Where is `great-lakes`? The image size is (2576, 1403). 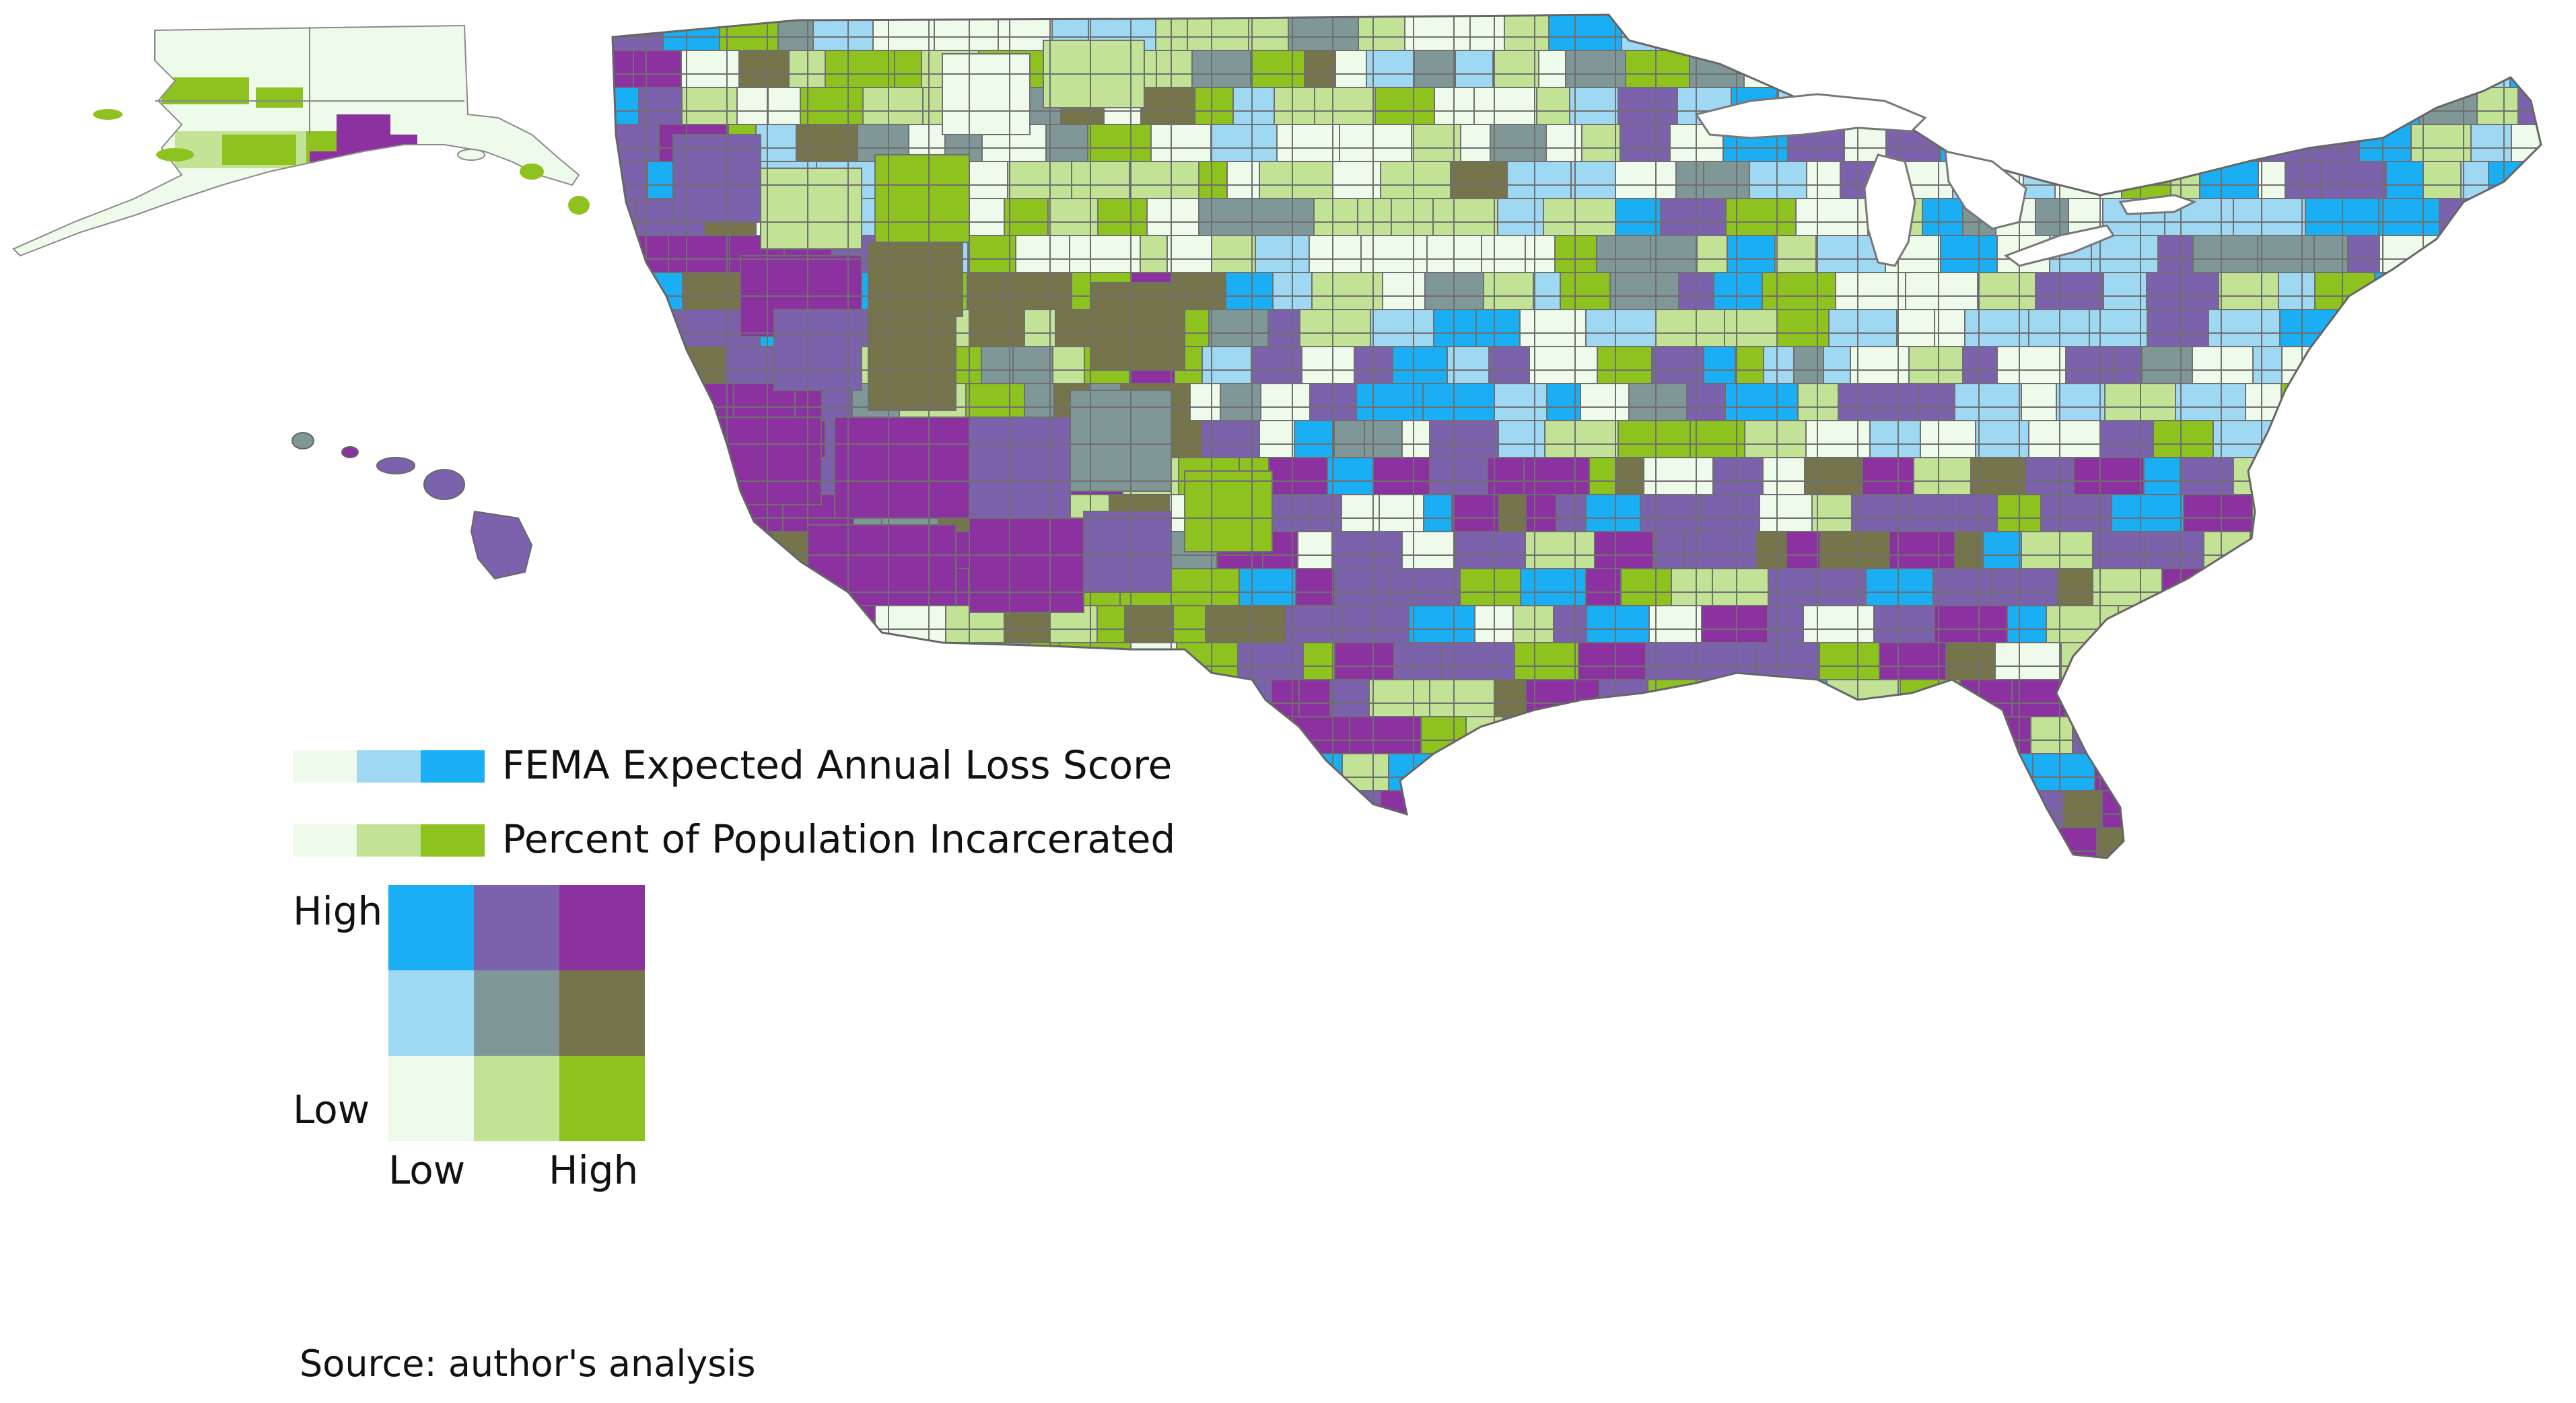
great-lakes is located at coordinates (1945, 180).